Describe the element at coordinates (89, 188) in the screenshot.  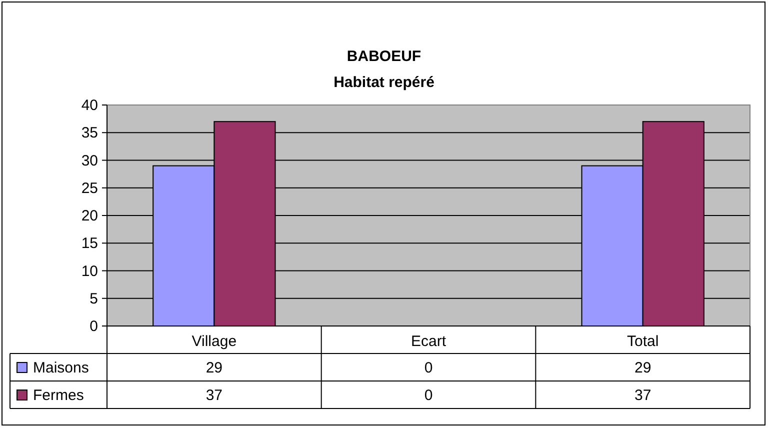
I see `y-tick-label: 25` at that location.